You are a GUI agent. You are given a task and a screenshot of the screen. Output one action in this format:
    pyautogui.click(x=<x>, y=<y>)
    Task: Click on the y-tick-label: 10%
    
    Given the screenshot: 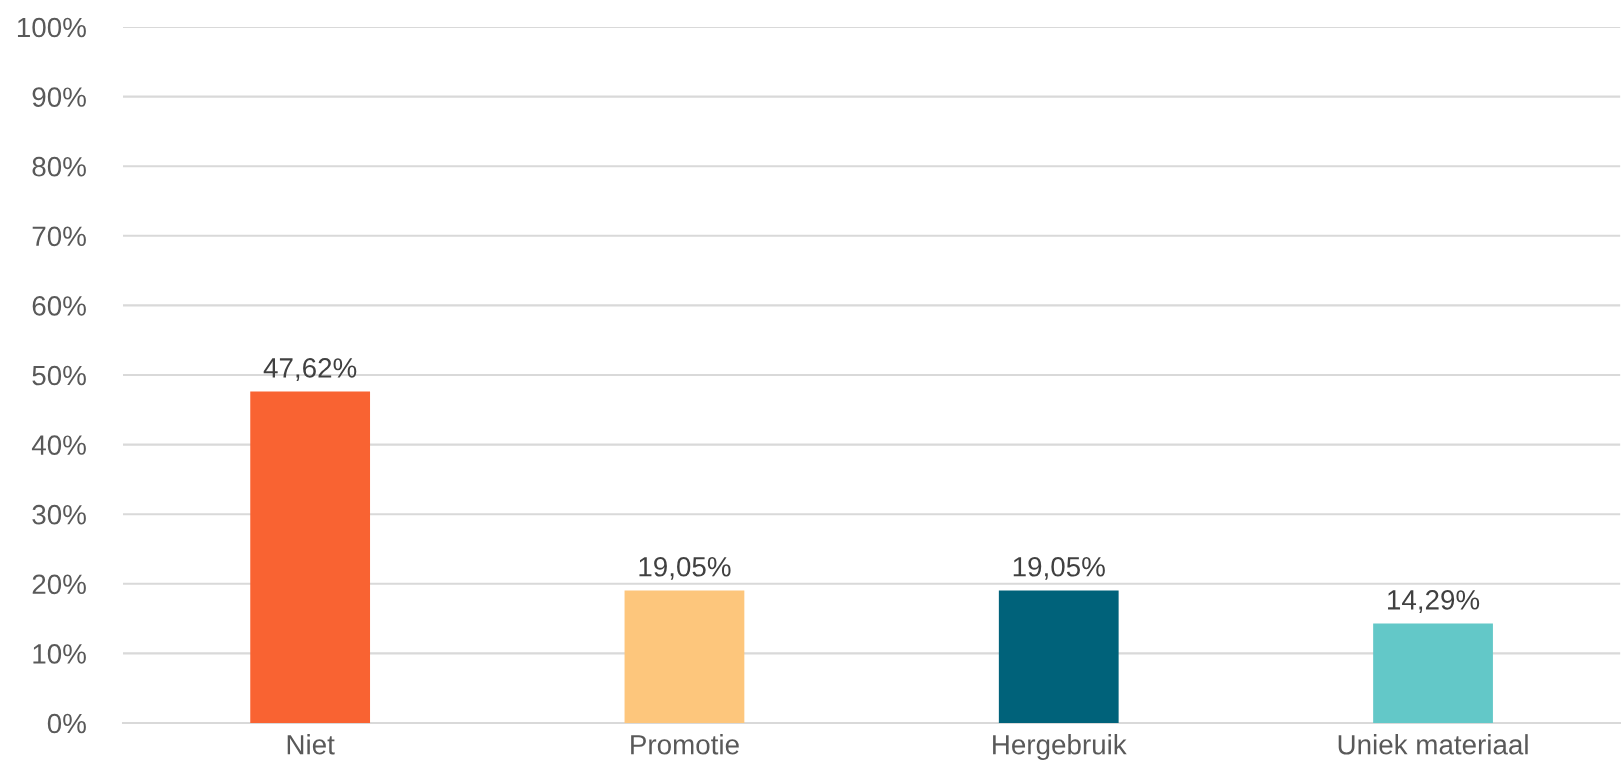 What is the action you would take?
    pyautogui.click(x=59, y=654)
    